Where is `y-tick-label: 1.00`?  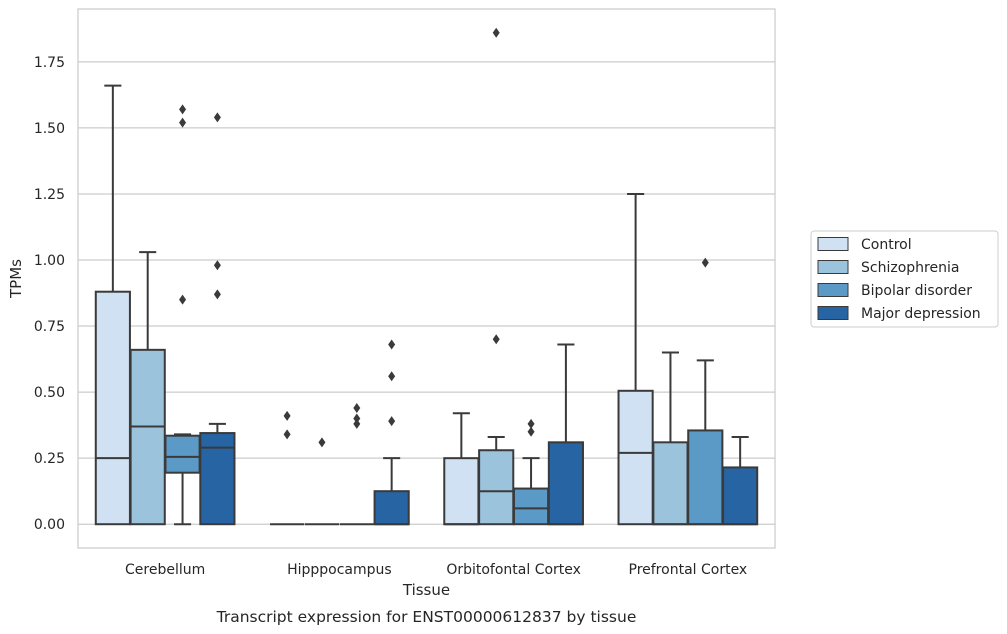 y-tick-label: 1.00 is located at coordinates (49, 261).